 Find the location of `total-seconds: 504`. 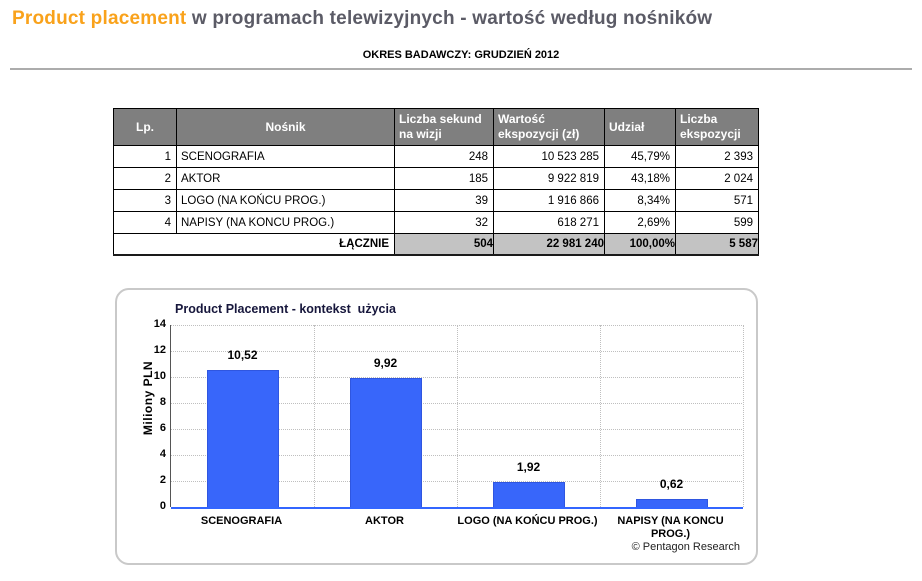

total-seconds: 504 is located at coordinates (444, 244).